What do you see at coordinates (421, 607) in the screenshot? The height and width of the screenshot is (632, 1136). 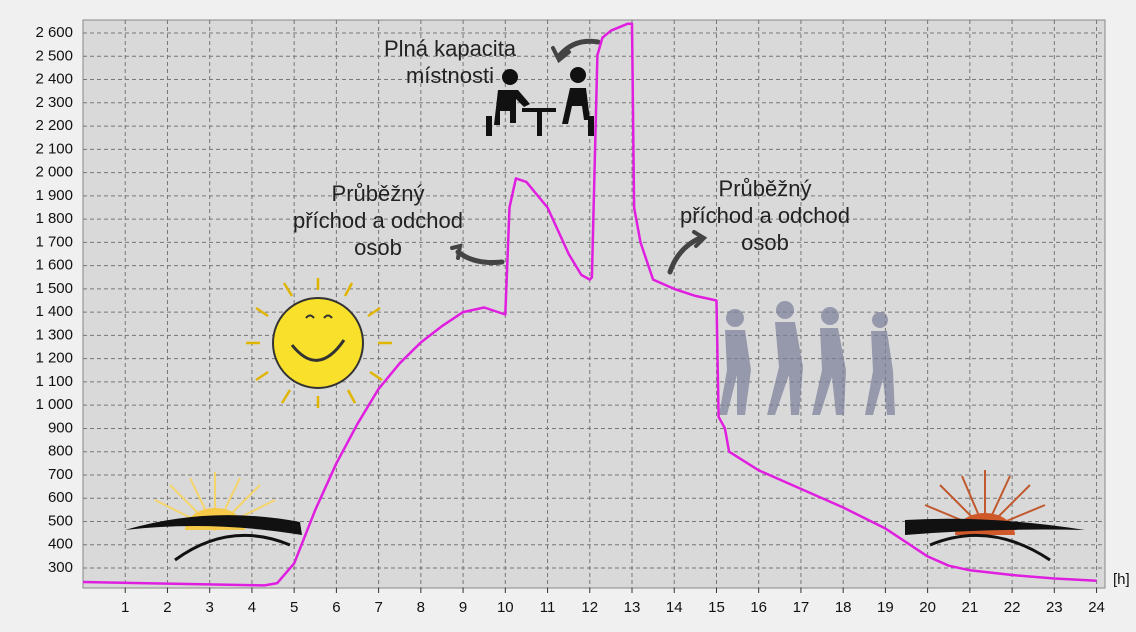 I see `x-tick-label: 8` at bounding box center [421, 607].